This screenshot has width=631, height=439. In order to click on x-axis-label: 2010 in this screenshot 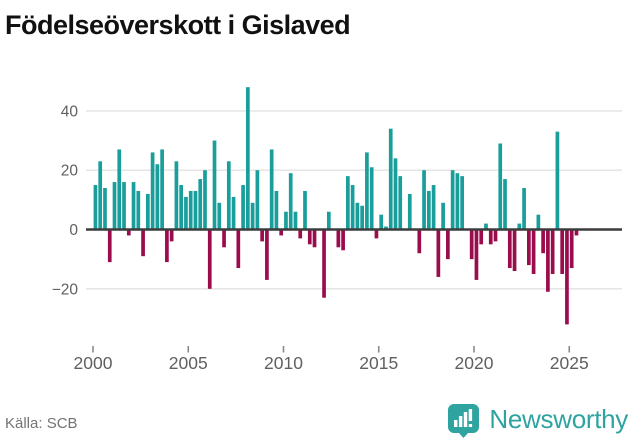, I will do `click(283, 363)`.